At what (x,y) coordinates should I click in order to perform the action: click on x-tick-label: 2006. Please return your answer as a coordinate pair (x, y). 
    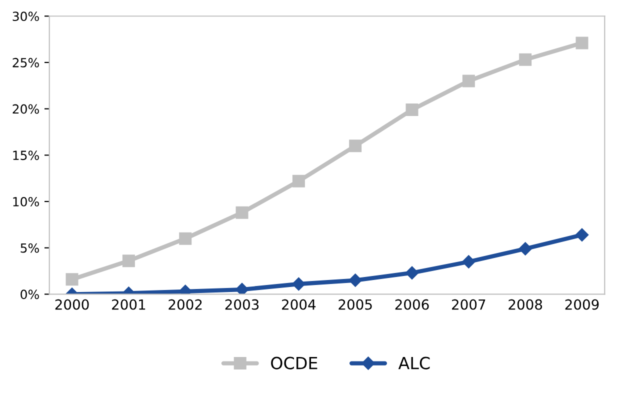
    Looking at the image, I should click on (412, 304).